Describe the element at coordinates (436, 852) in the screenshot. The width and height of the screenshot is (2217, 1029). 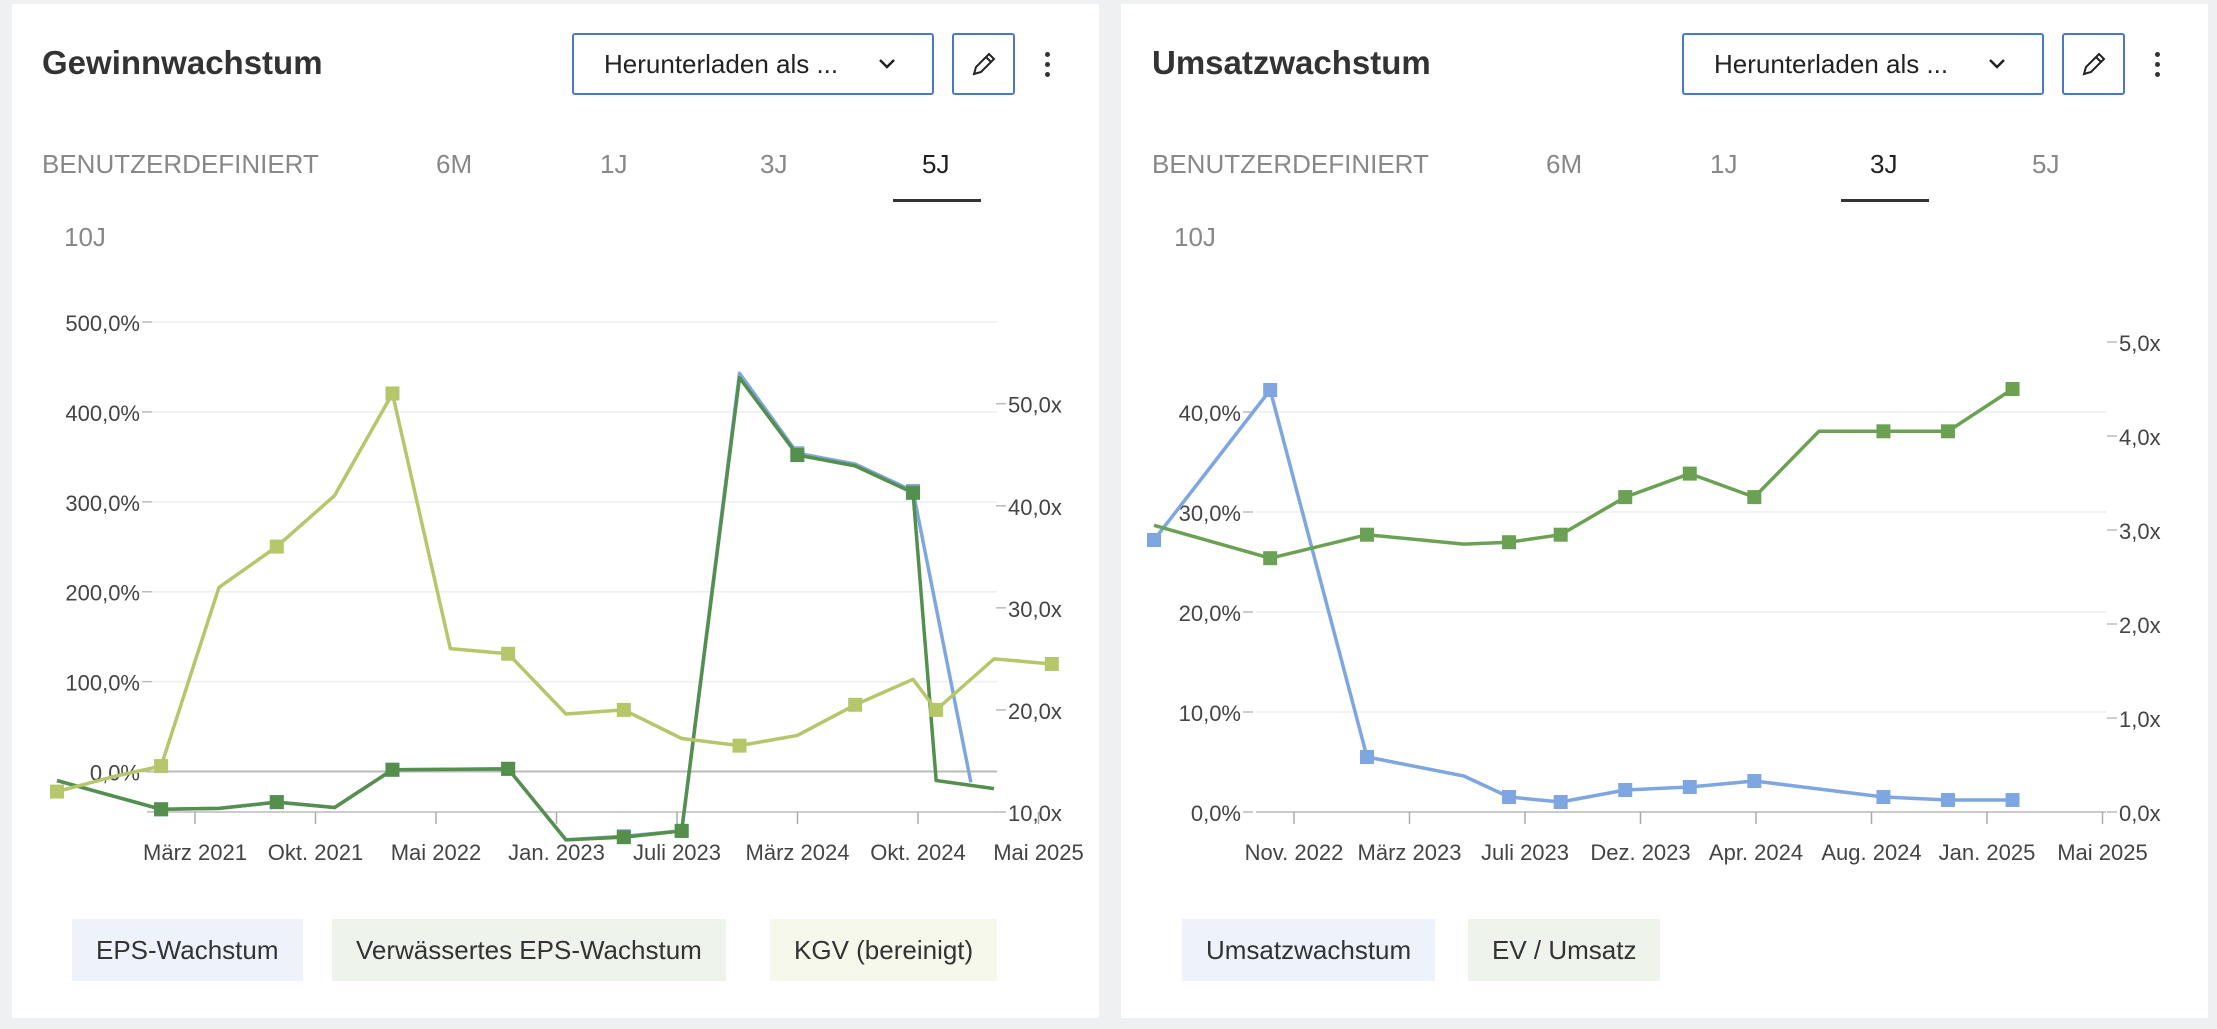
I see `x-tick-label: Mai 2022` at that location.